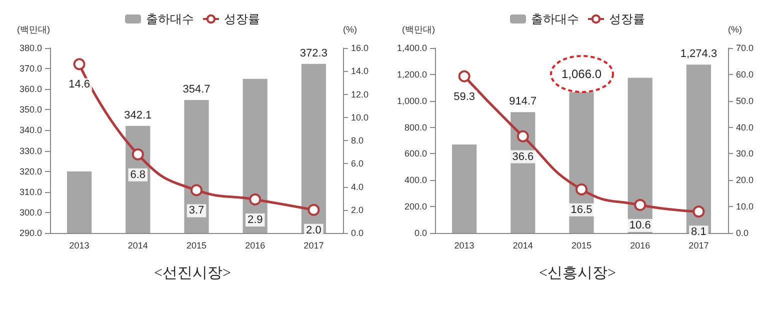 Image resolution: width=770 pixels, height=323 pixels. I want to click on y-tick-label: 600.0, so click(415, 153).